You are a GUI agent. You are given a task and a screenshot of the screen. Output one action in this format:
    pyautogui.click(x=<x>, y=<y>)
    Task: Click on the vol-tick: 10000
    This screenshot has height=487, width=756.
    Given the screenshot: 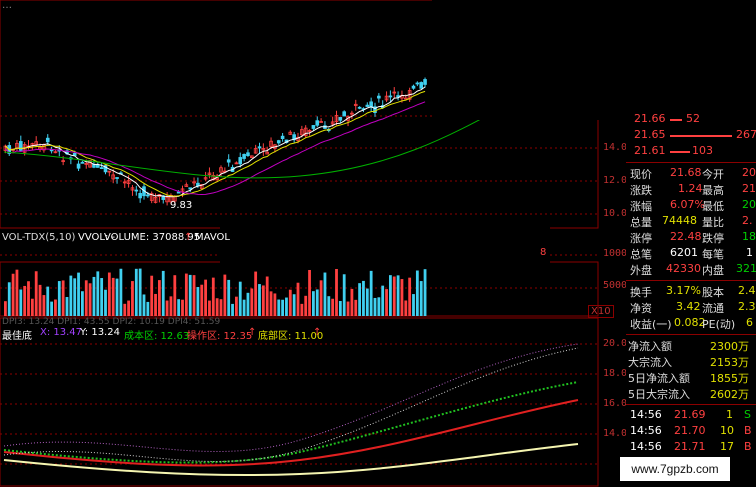 What is the action you would take?
    pyautogui.click(x=618, y=253)
    